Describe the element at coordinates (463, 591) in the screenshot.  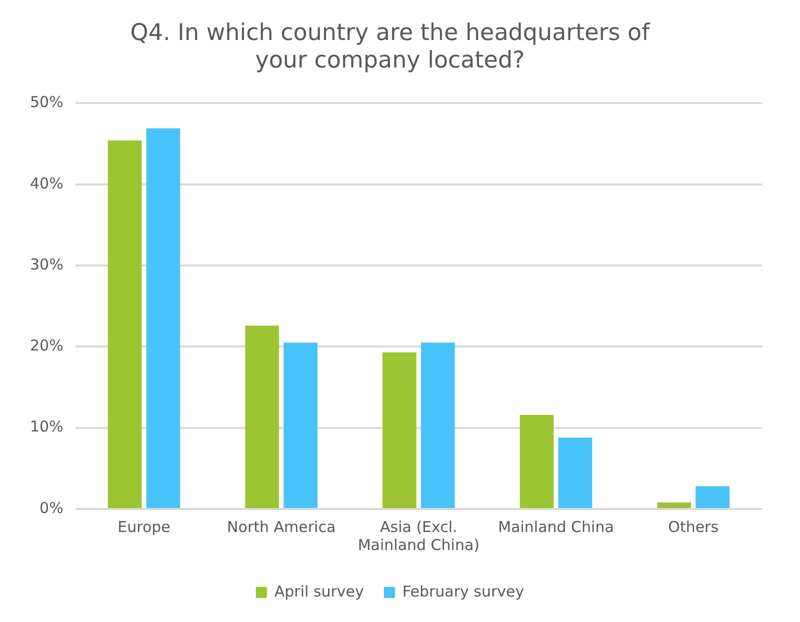
I see `legend-label: February survey` at that location.